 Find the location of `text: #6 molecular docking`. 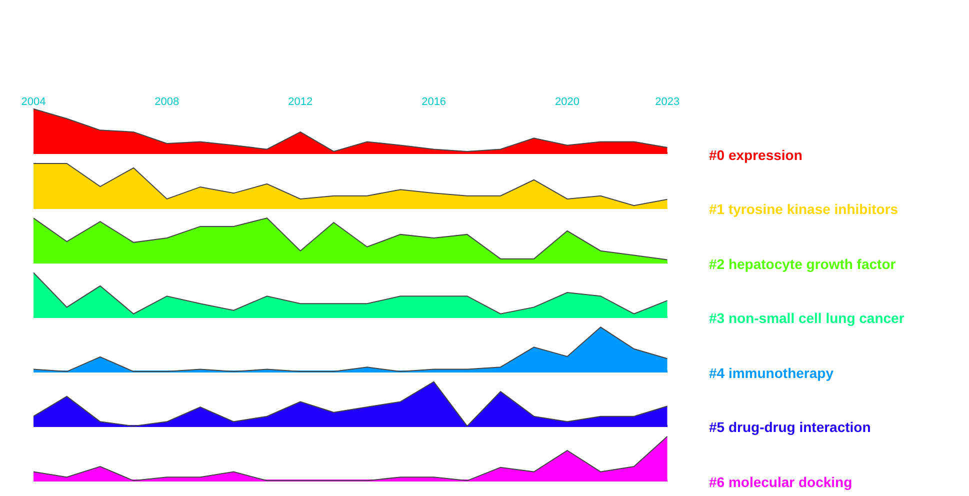

text: #6 molecular docking is located at coordinates (780, 482).